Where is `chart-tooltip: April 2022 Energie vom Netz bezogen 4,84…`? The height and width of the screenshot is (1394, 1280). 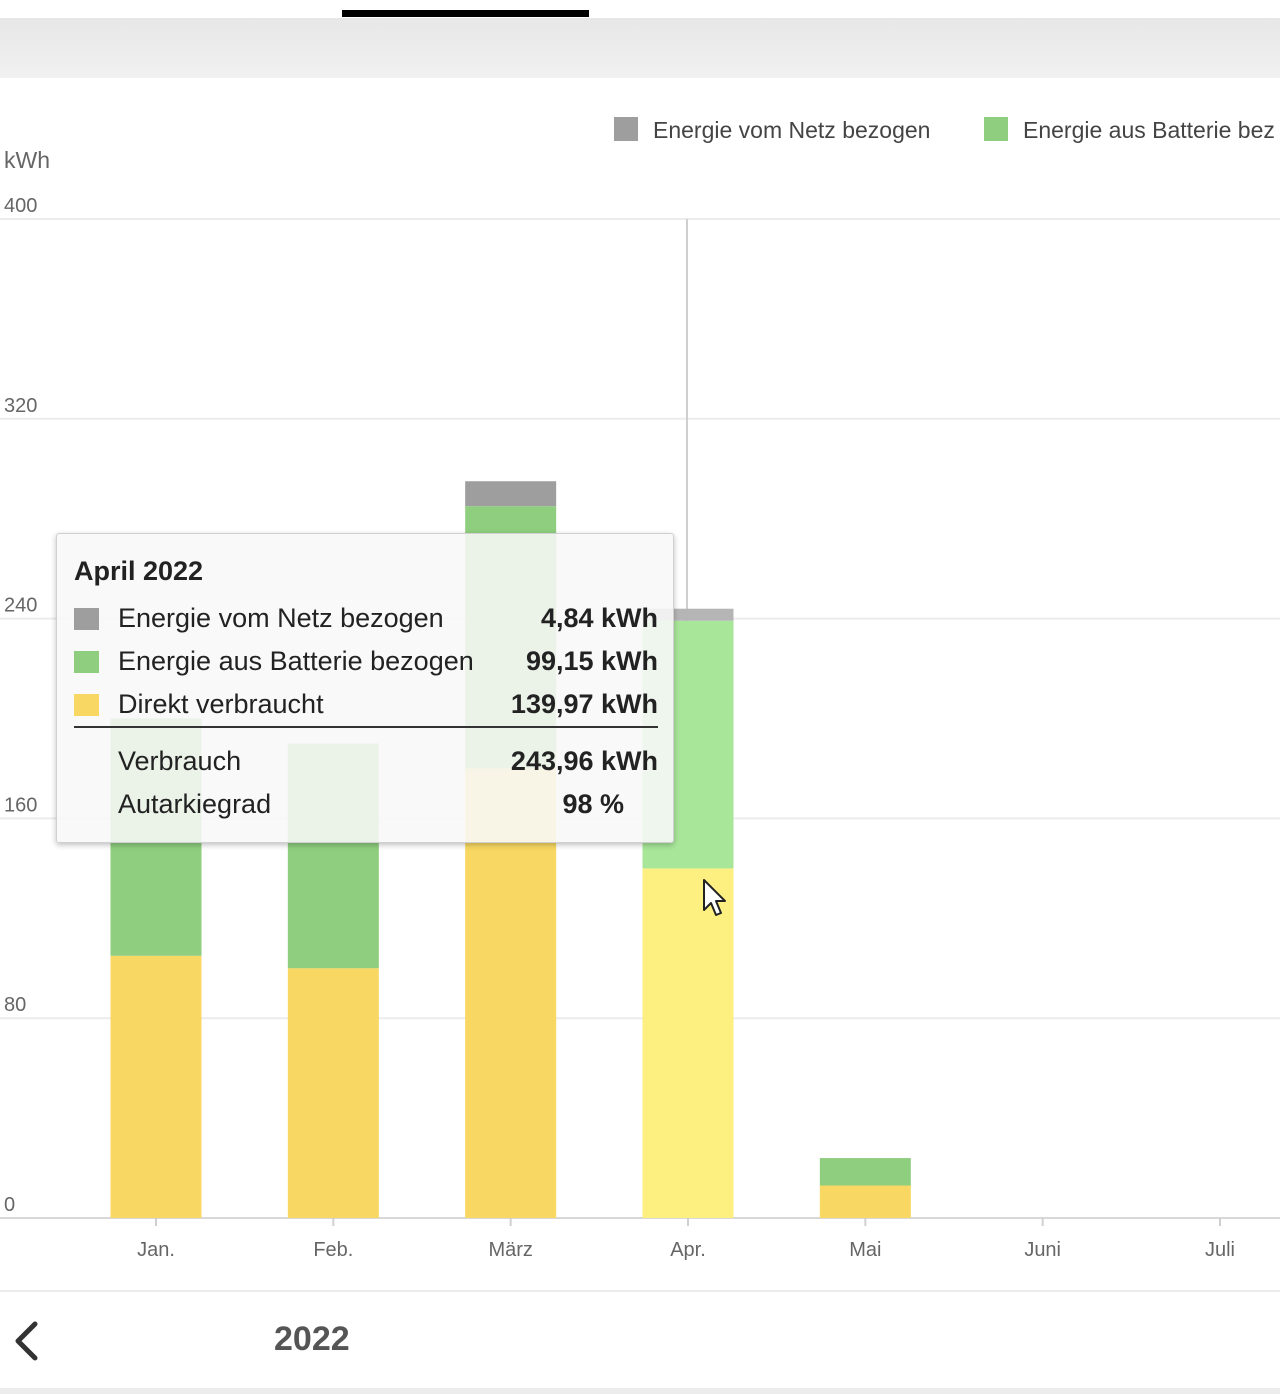 chart-tooltip: April 2022 Energie vom Netz bezogen 4,84… is located at coordinates (365, 688).